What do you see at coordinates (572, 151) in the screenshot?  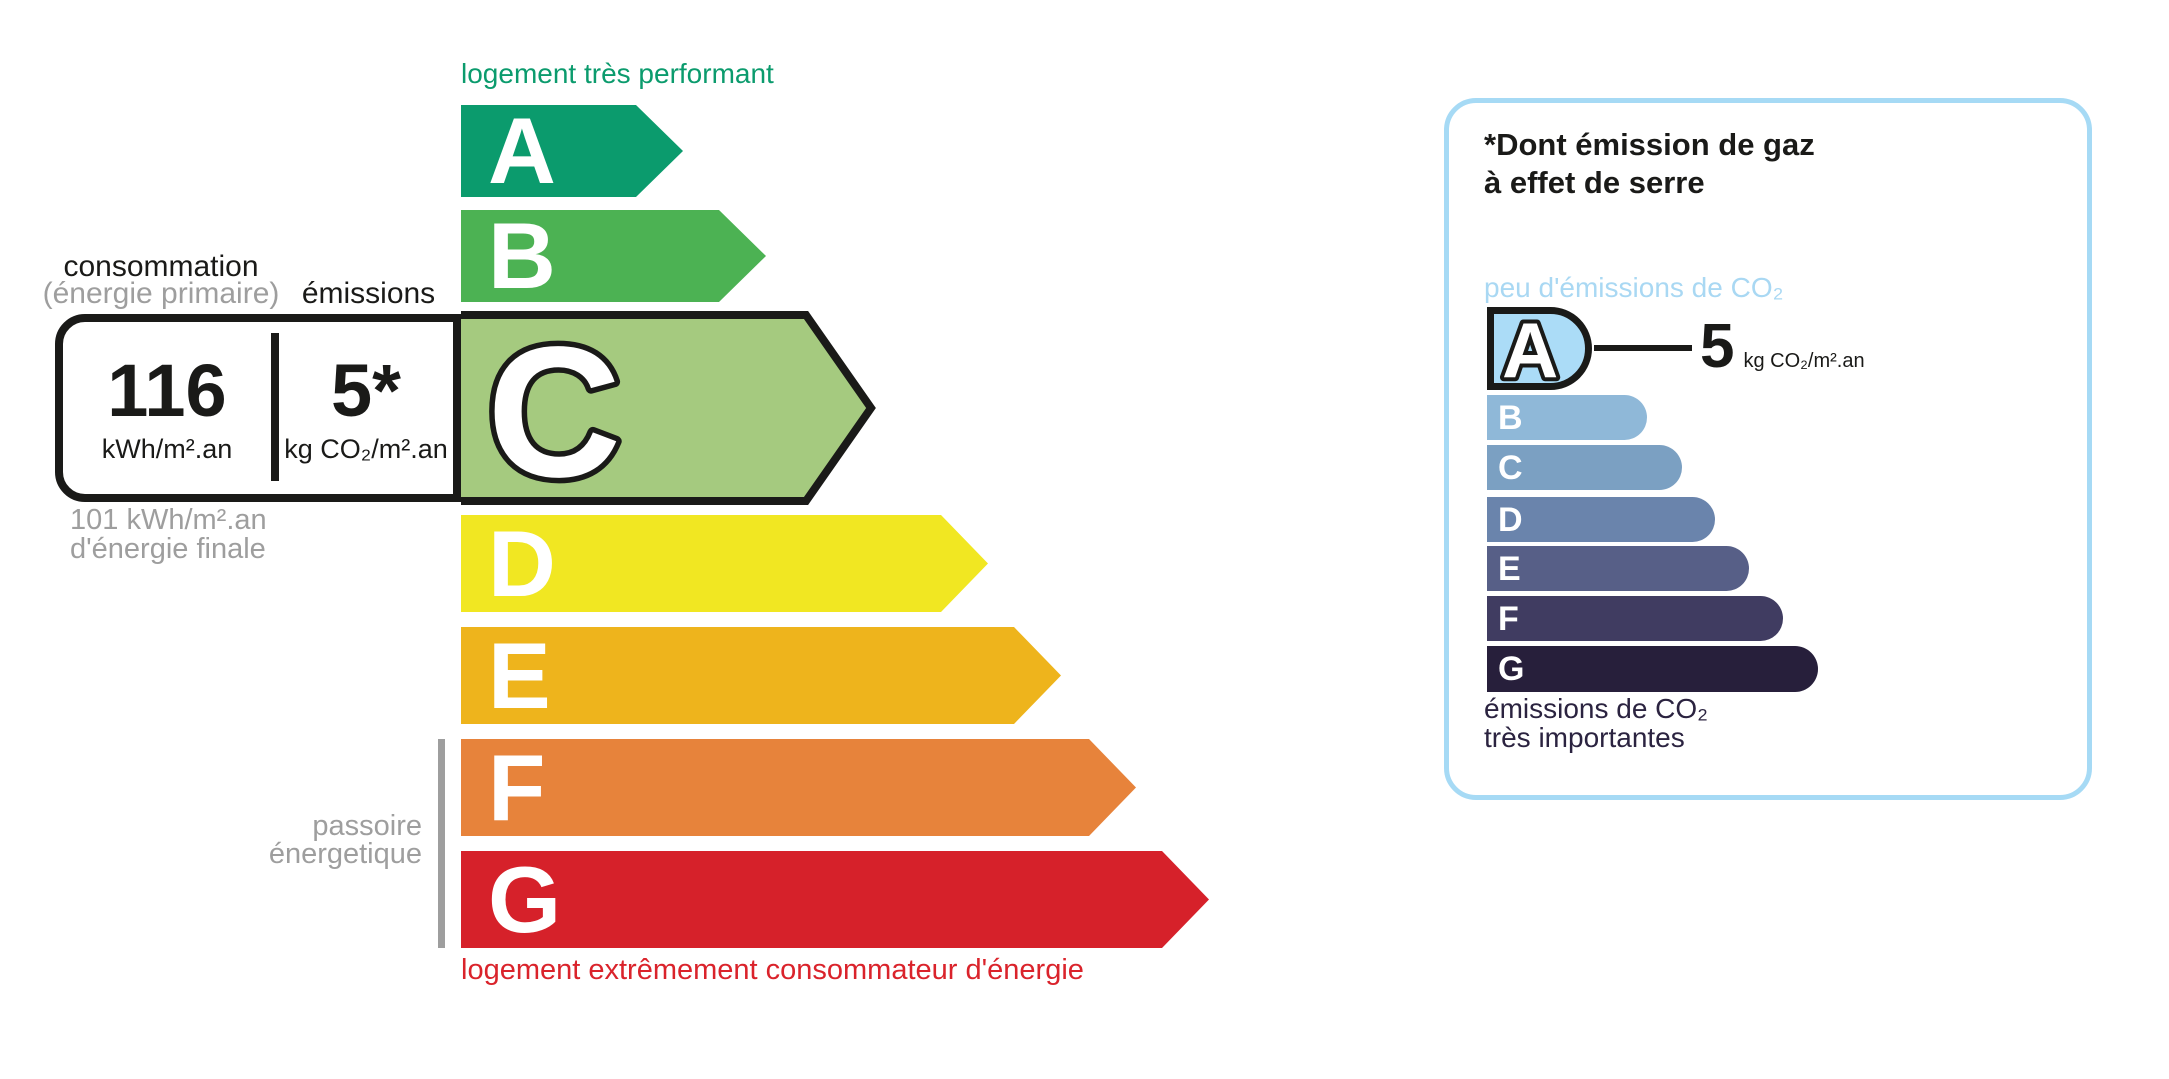 I see `energy-grade-a-arrow: A` at bounding box center [572, 151].